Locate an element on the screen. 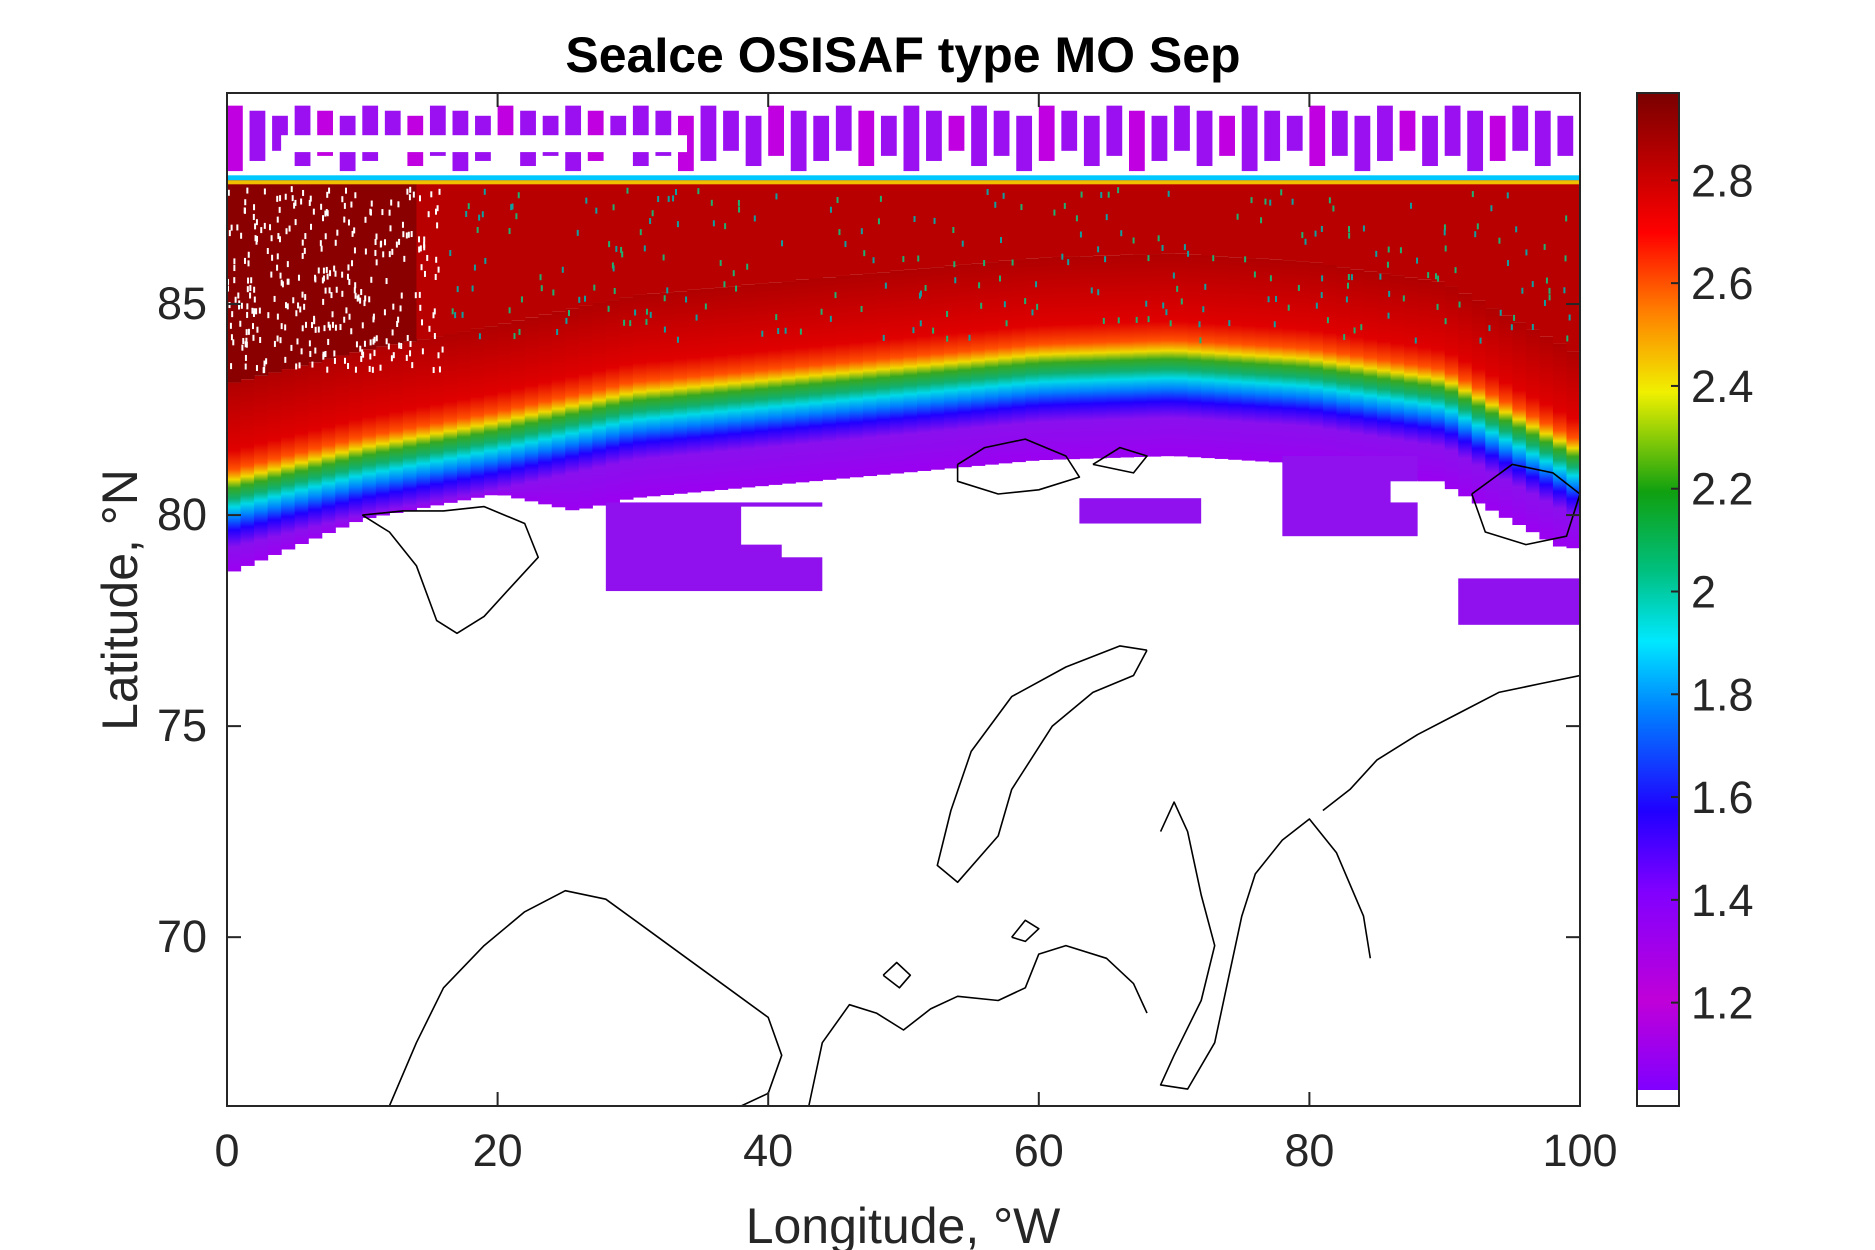 This screenshot has height=1250, width=1875. x-tick-label: 60 is located at coordinates (1039, 1150).